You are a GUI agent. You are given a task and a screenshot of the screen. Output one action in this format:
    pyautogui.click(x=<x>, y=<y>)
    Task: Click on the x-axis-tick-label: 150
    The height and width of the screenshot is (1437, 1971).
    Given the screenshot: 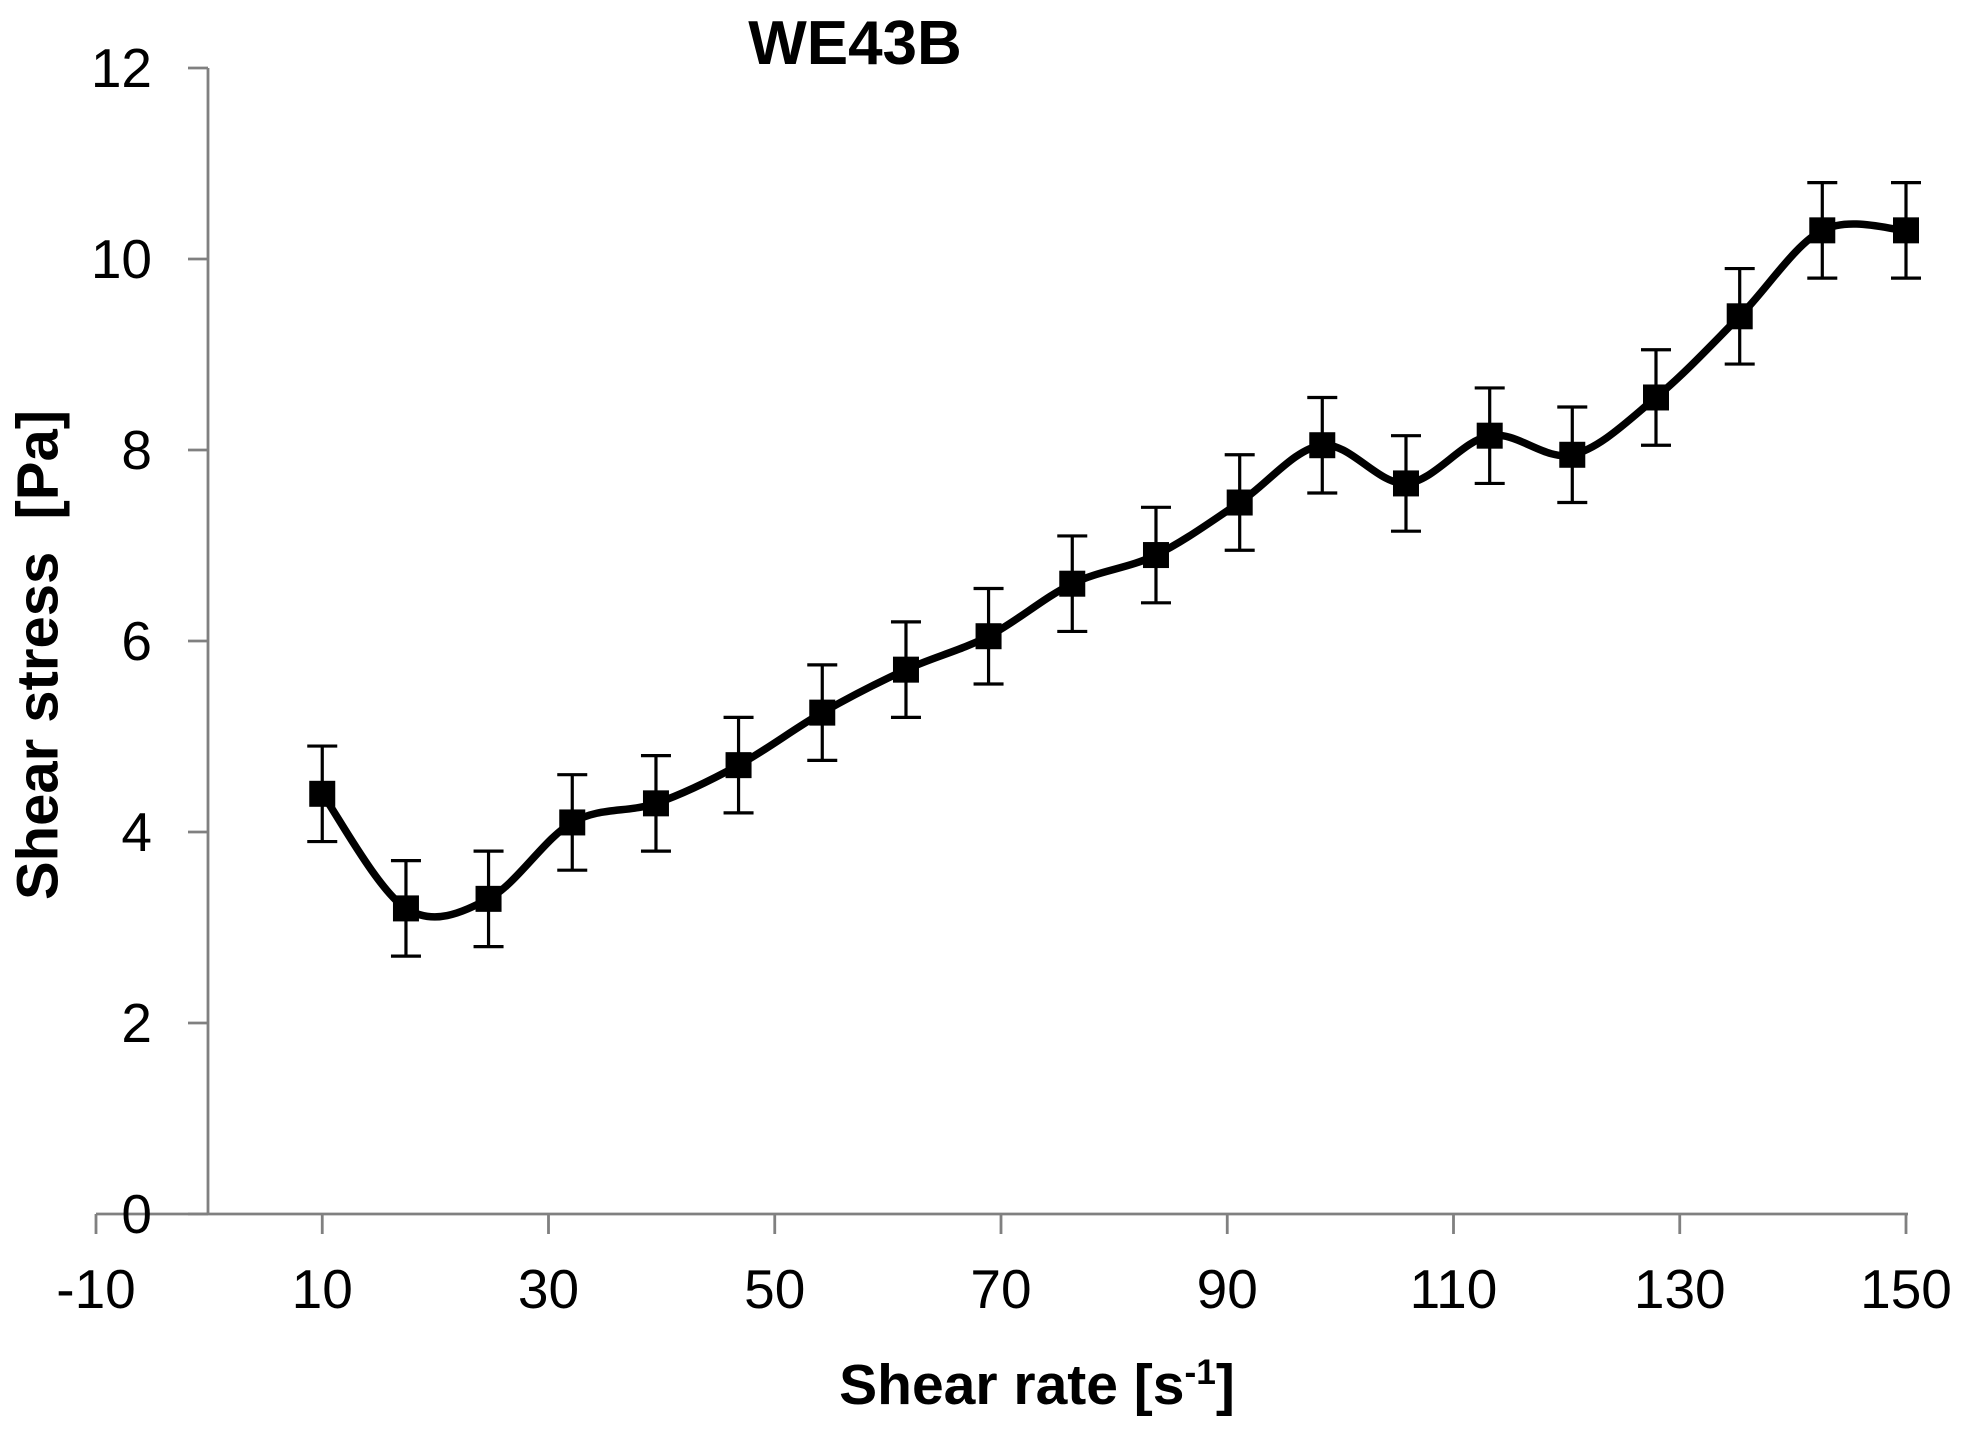 What is the action you would take?
    pyautogui.click(x=1906, y=1289)
    